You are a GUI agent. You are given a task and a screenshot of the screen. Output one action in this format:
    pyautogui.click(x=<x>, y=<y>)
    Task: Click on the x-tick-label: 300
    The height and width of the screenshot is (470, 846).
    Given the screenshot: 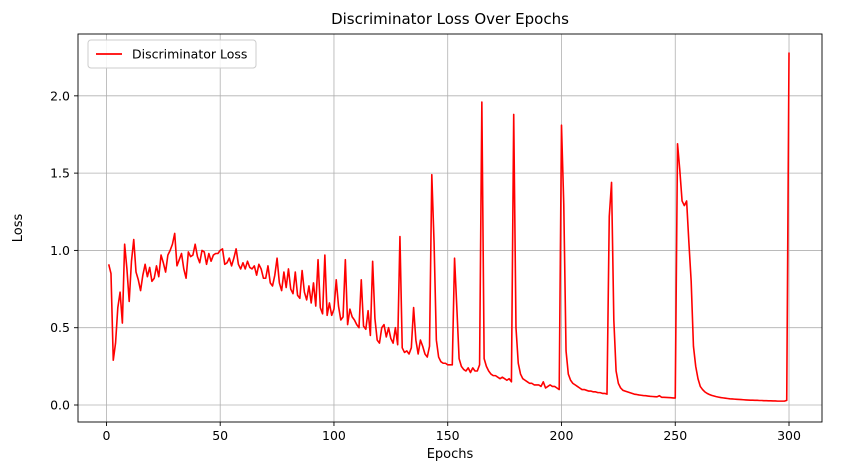 What is the action you would take?
    pyautogui.click(x=789, y=435)
    